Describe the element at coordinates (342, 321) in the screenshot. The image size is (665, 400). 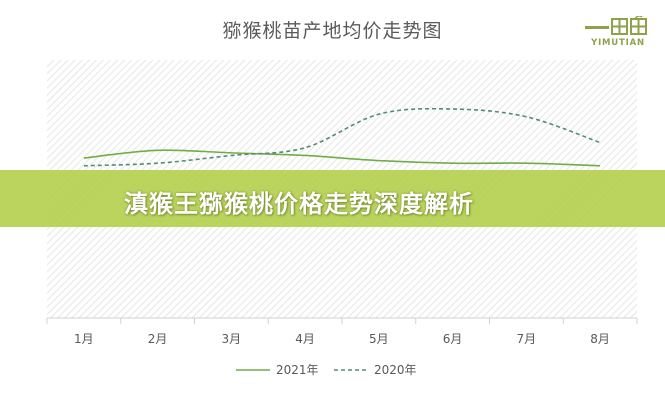
I see `x-axis-ticks` at that location.